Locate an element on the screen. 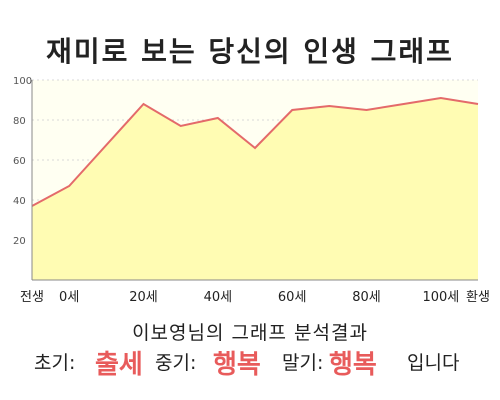  x-tick-label: 100세 is located at coordinates (440, 297).